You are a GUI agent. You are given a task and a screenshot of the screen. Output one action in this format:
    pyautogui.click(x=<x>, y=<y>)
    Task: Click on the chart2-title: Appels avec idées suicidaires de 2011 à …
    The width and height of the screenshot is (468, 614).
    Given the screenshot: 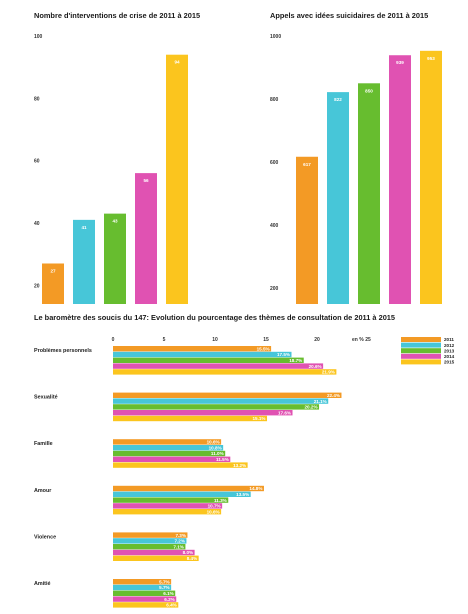 What is the action you would take?
    pyautogui.click(x=349, y=15)
    